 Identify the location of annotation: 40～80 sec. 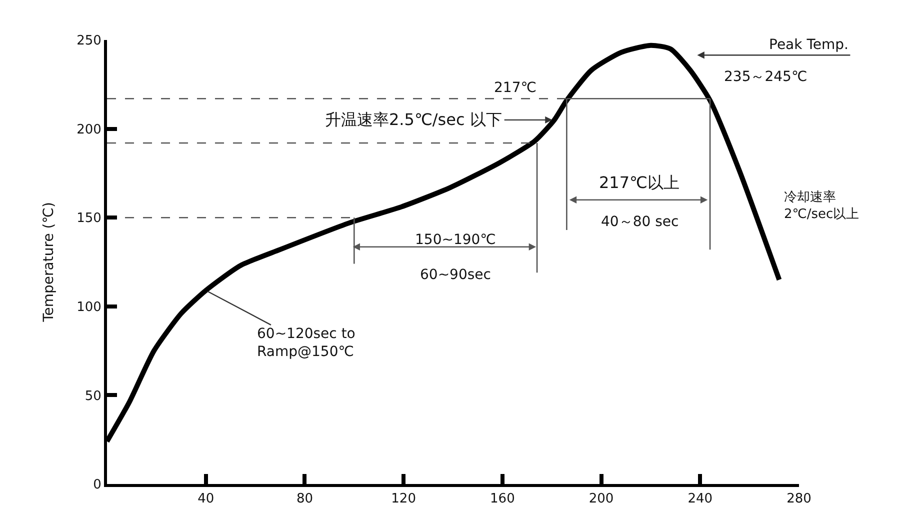
(640, 222).